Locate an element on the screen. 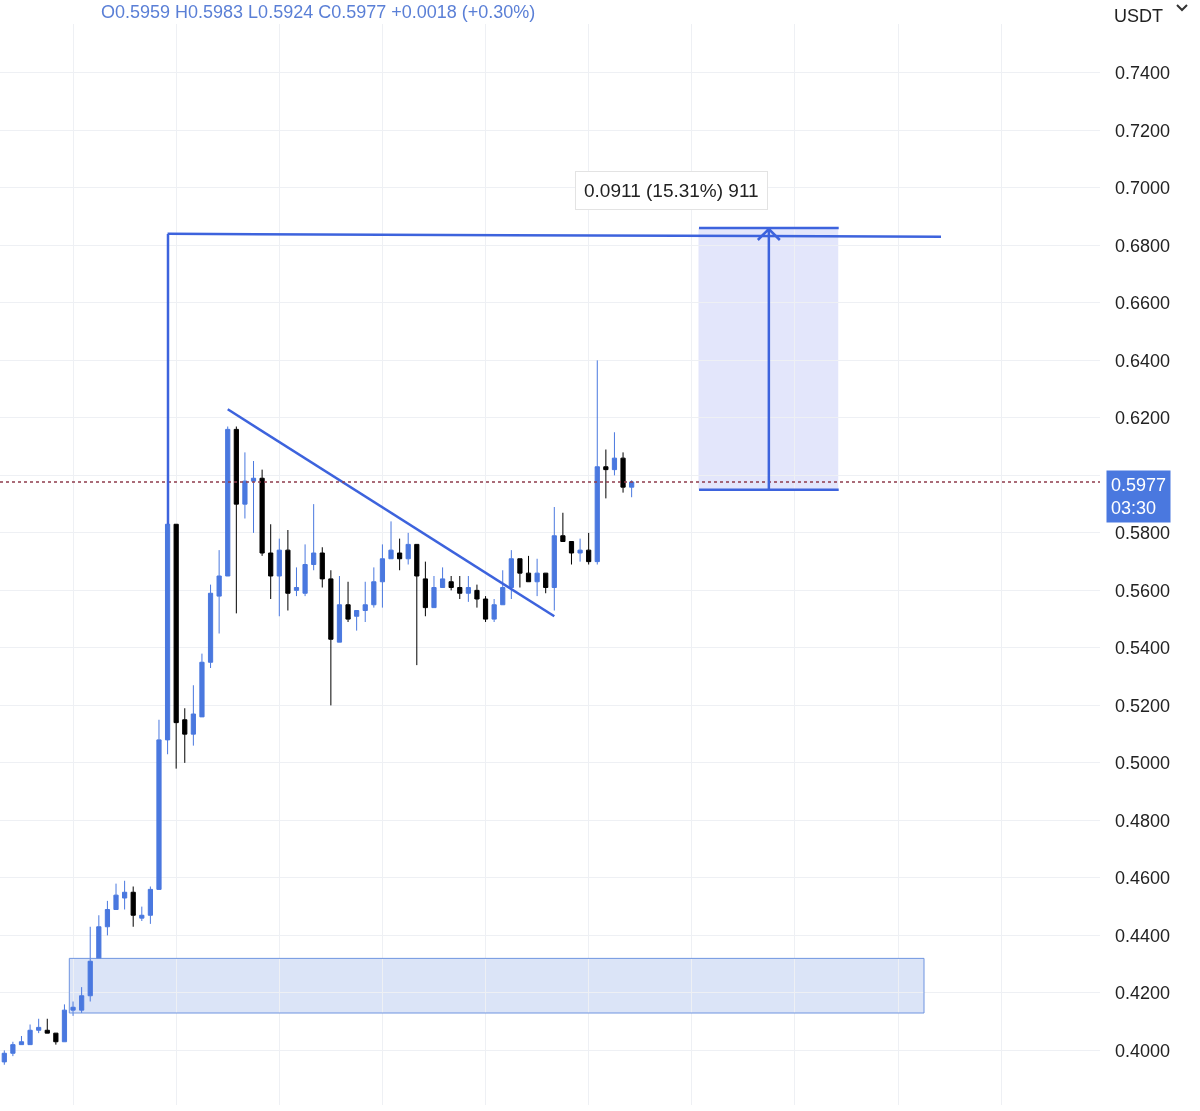 The height and width of the screenshot is (1111, 1200). y-tick-label: 0.7200 is located at coordinates (1143, 130).